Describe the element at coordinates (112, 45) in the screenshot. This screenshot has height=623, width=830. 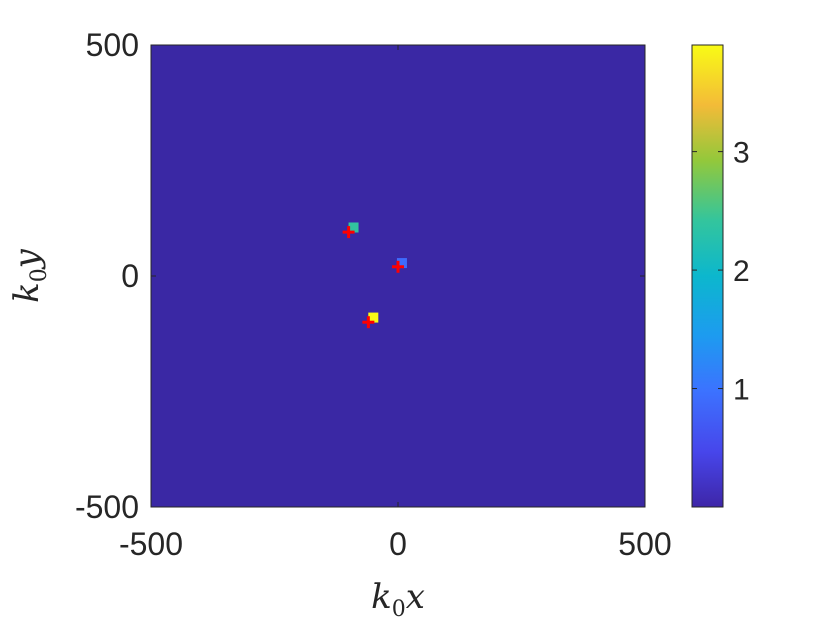
I see `y-tick-label: 500` at that location.